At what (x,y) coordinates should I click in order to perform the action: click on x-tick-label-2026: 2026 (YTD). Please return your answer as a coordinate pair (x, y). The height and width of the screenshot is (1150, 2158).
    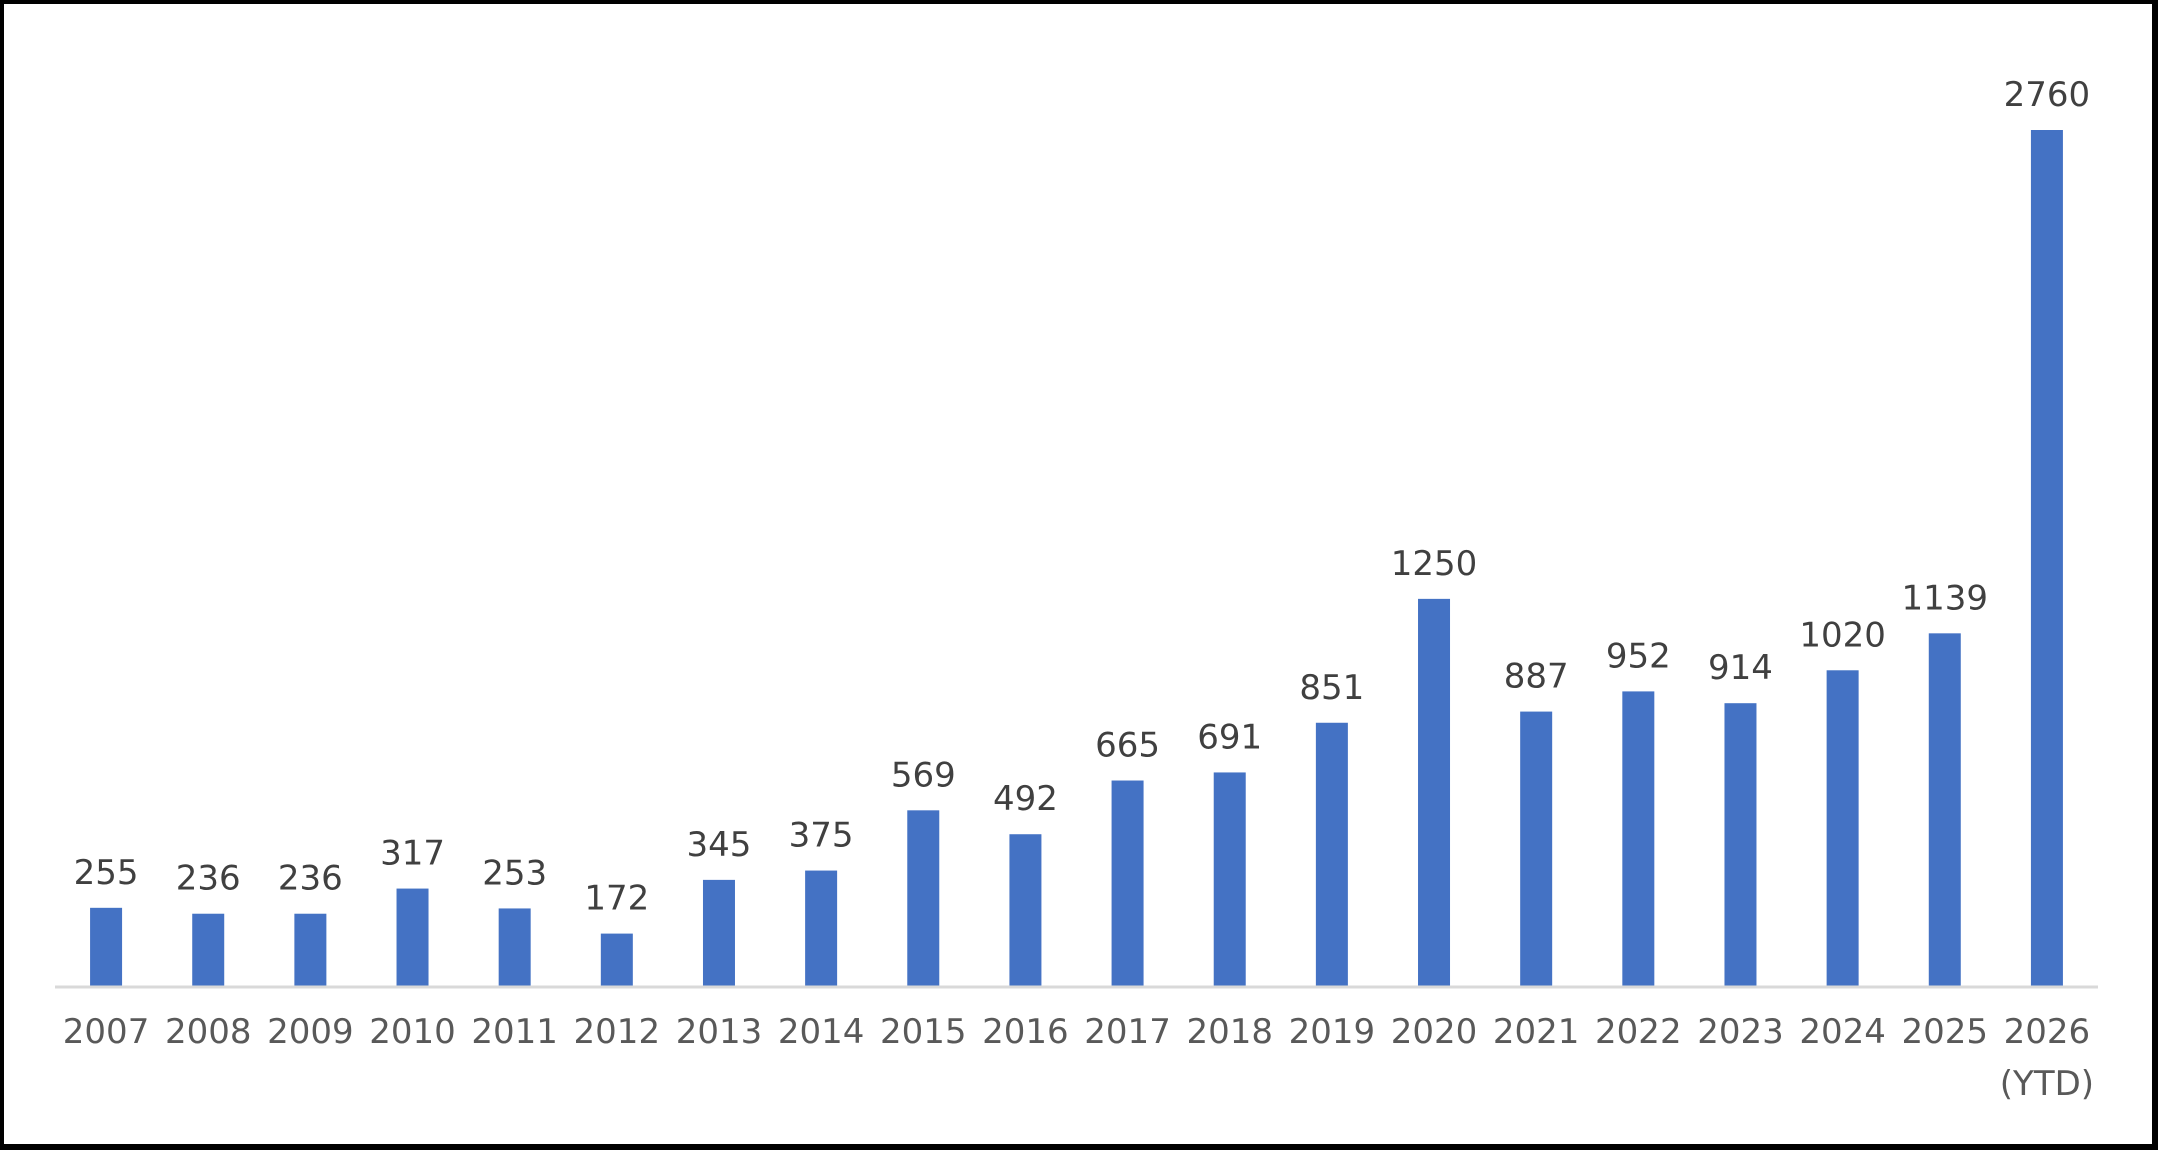
    Looking at the image, I should click on (2047, 1058).